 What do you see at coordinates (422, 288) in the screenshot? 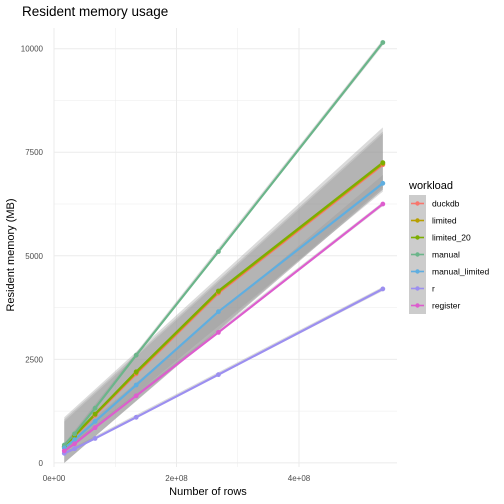
I see `legend-item-r: r` at bounding box center [422, 288].